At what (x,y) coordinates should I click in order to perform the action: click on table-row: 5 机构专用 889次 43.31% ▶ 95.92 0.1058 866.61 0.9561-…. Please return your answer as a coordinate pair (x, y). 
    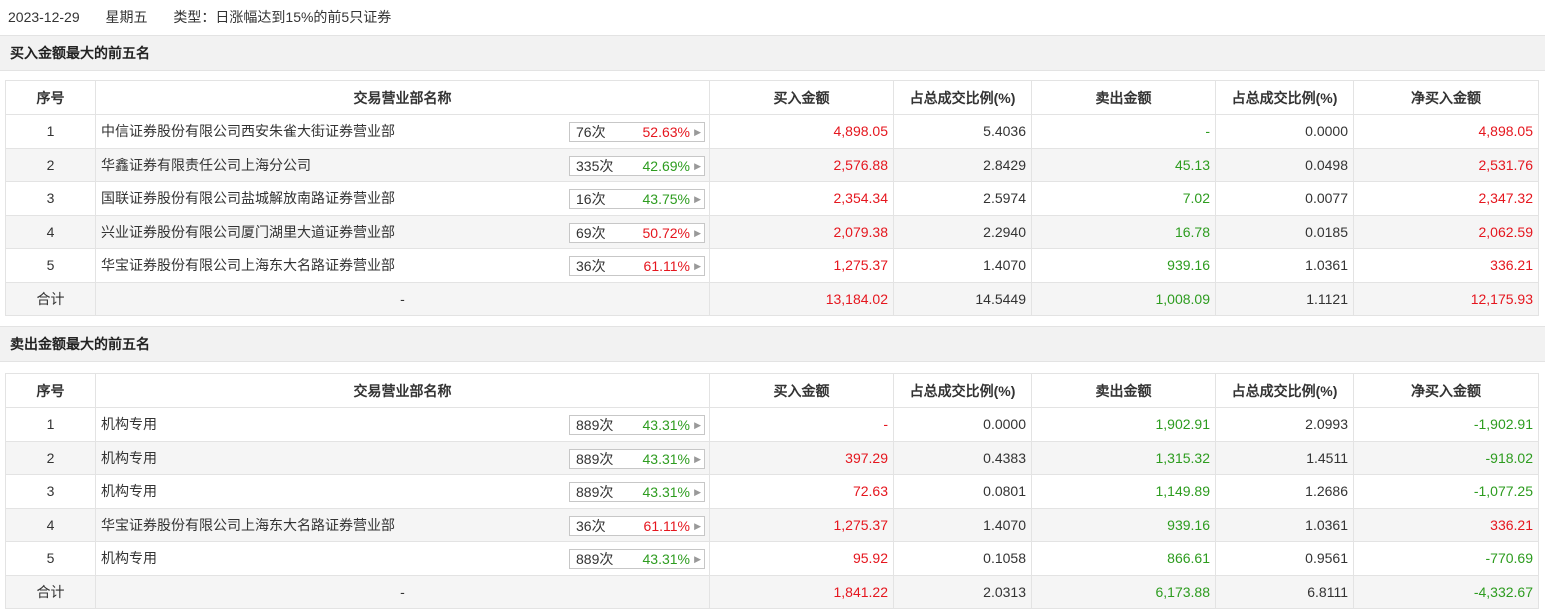
    Looking at the image, I should click on (772, 558).